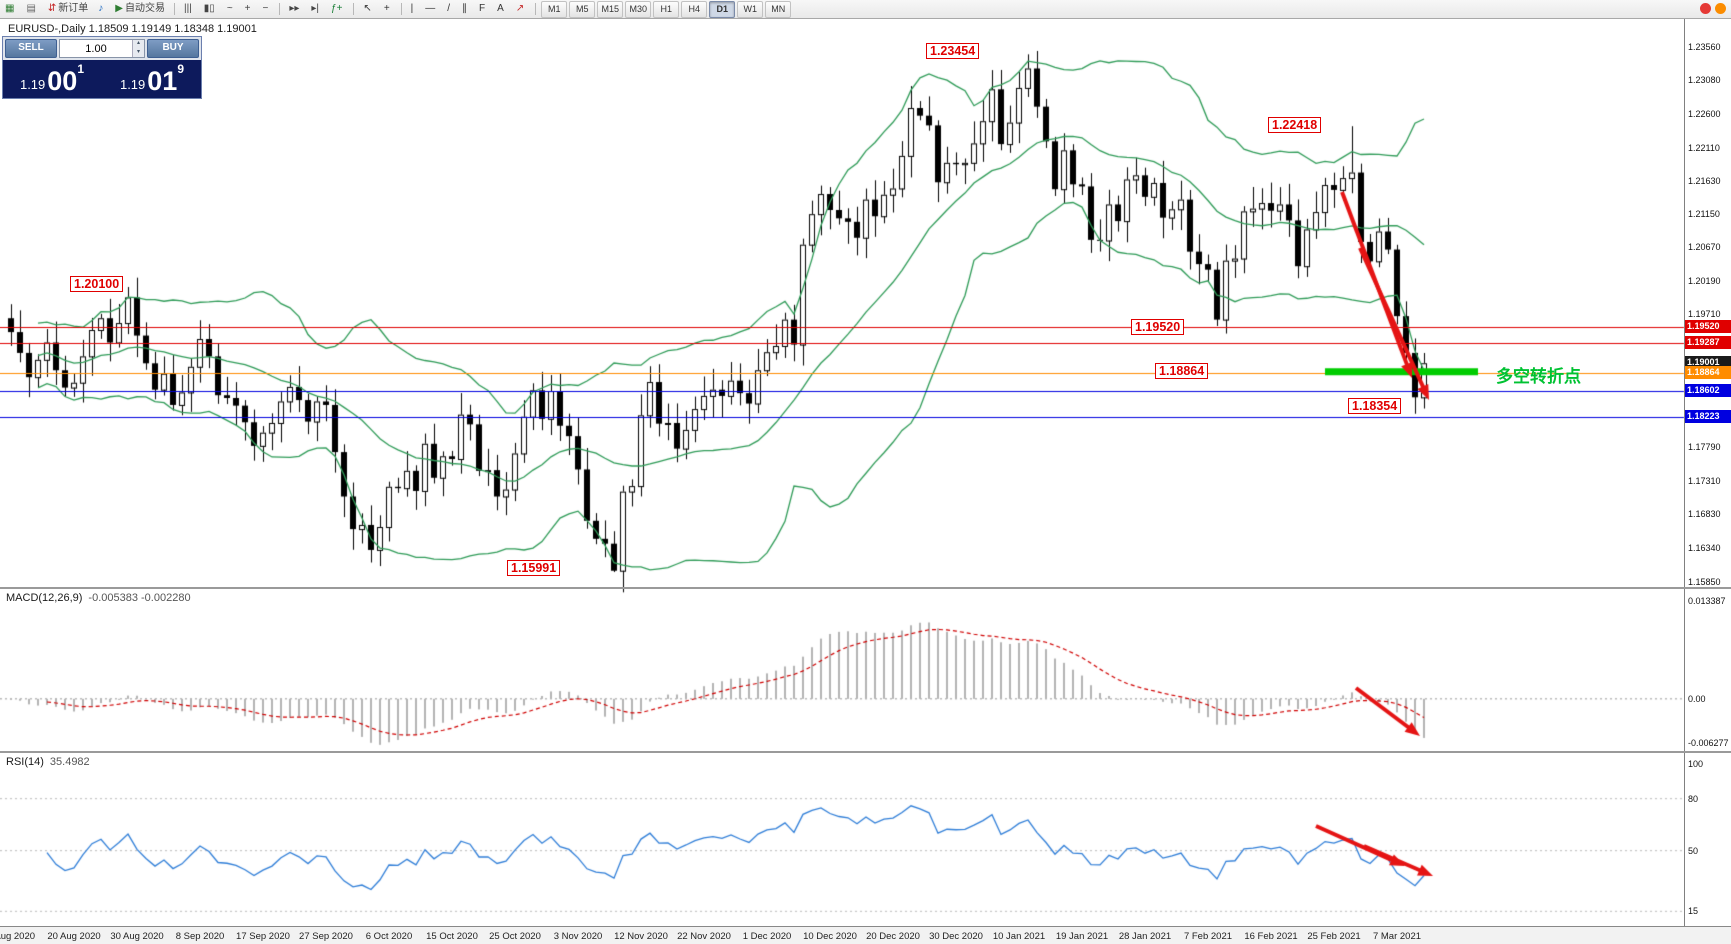 This screenshot has width=1731, height=944. What do you see at coordinates (44, 598) in the screenshot?
I see `macd-name: MACD(12,26,9)` at bounding box center [44, 598].